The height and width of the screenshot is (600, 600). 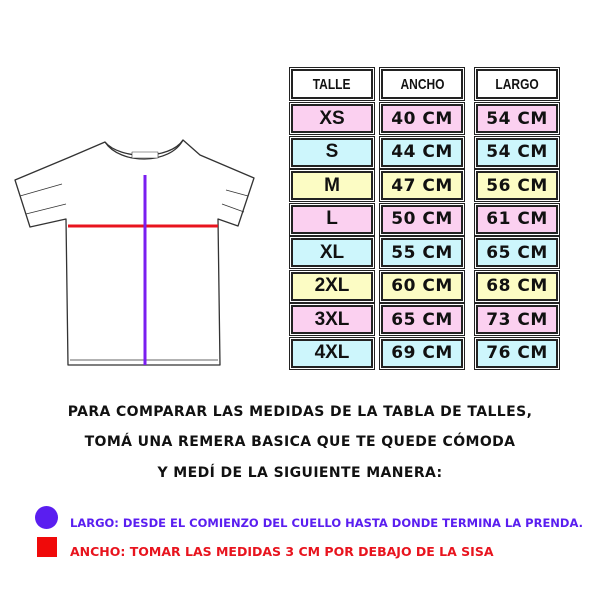 I want to click on cell-ancho-text: 65 CM, so click(x=422, y=319).